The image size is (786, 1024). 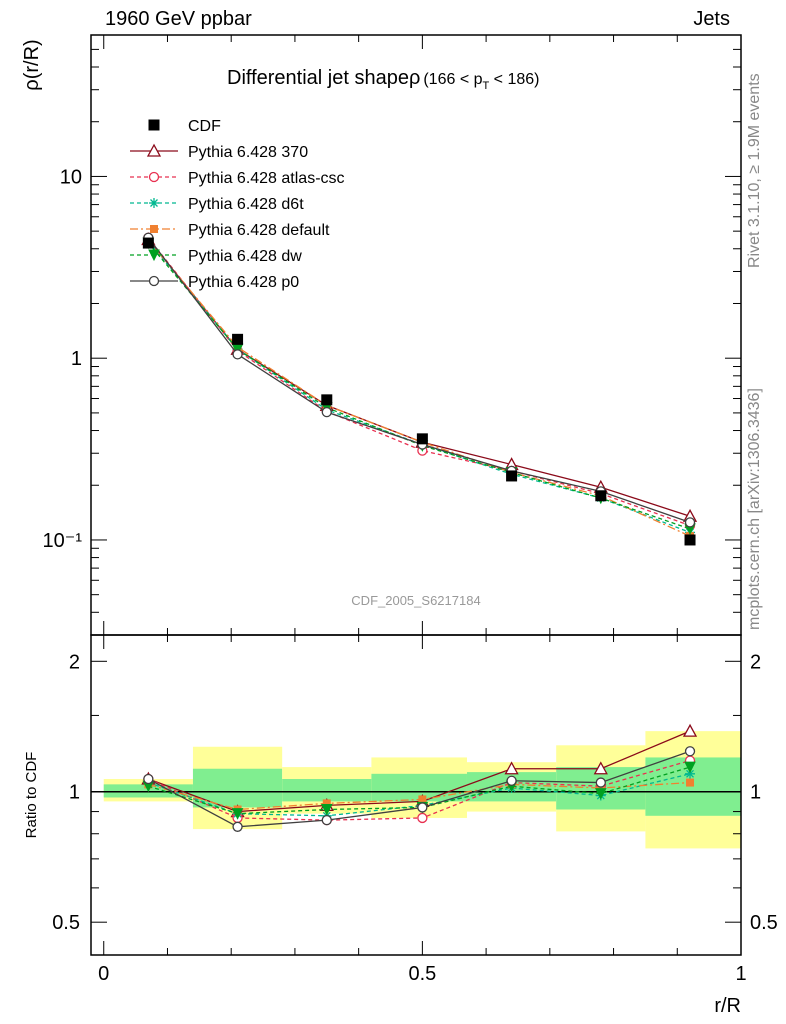 I want to click on legend-label: Pythia 6.428 d6t, so click(x=246, y=204).